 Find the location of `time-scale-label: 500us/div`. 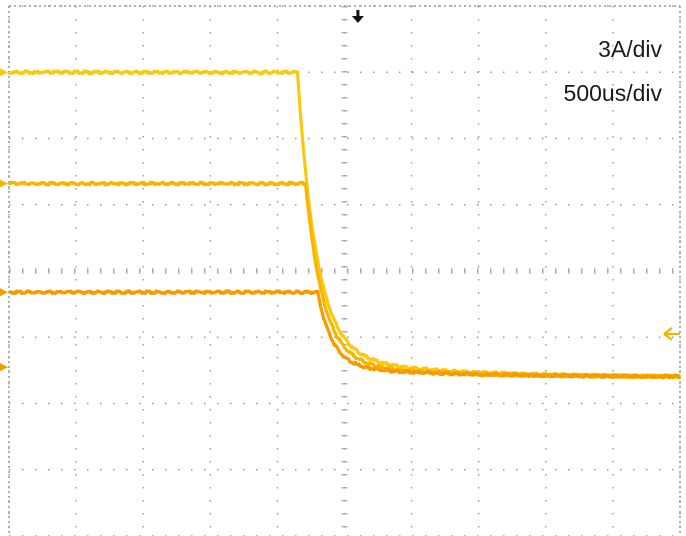

time-scale-label: 500us/div is located at coordinates (612, 93).